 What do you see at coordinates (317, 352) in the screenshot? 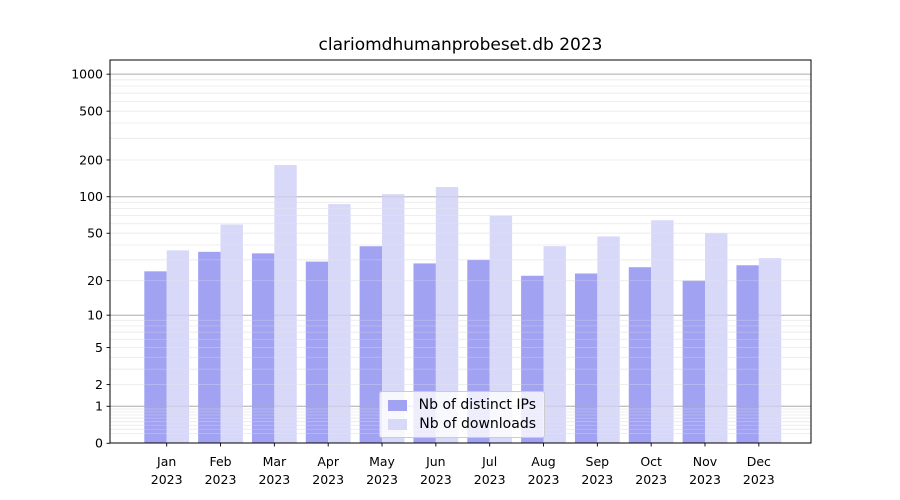
I see `bar-ips-apr` at bounding box center [317, 352].